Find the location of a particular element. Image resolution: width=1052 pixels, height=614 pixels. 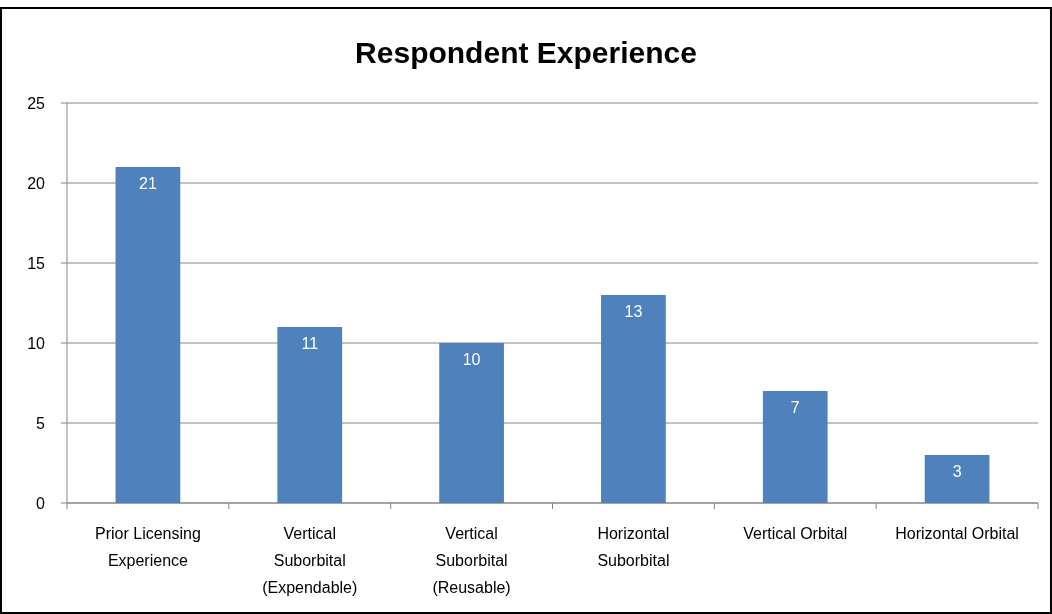

x-tick-label: Horizontal Suborbital is located at coordinates (633, 547).